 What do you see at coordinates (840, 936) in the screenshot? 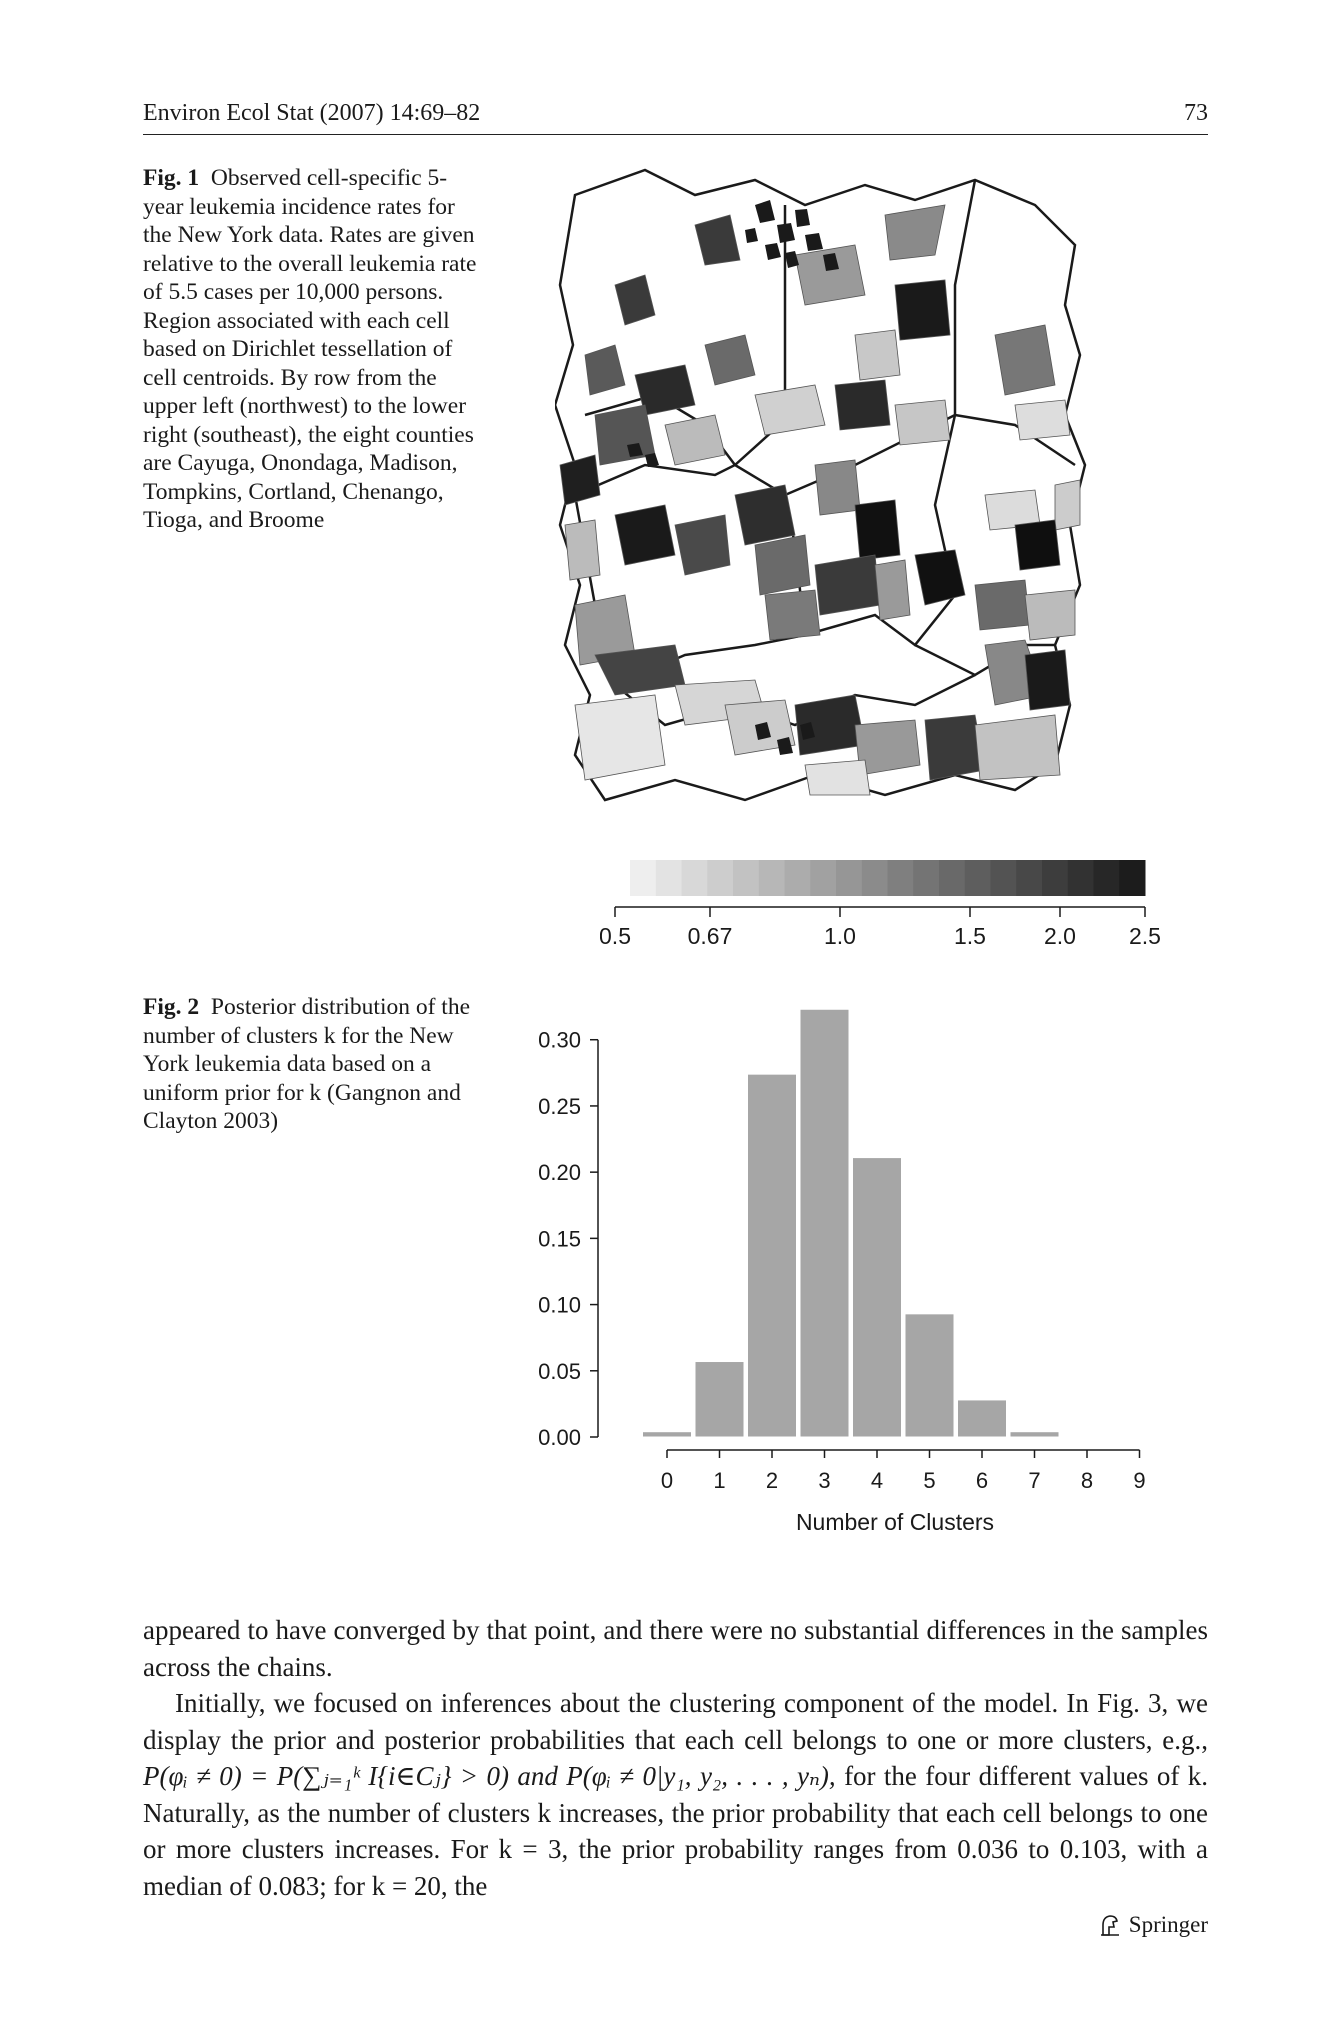
I see `scale-tick-label: 1.0` at bounding box center [840, 936].